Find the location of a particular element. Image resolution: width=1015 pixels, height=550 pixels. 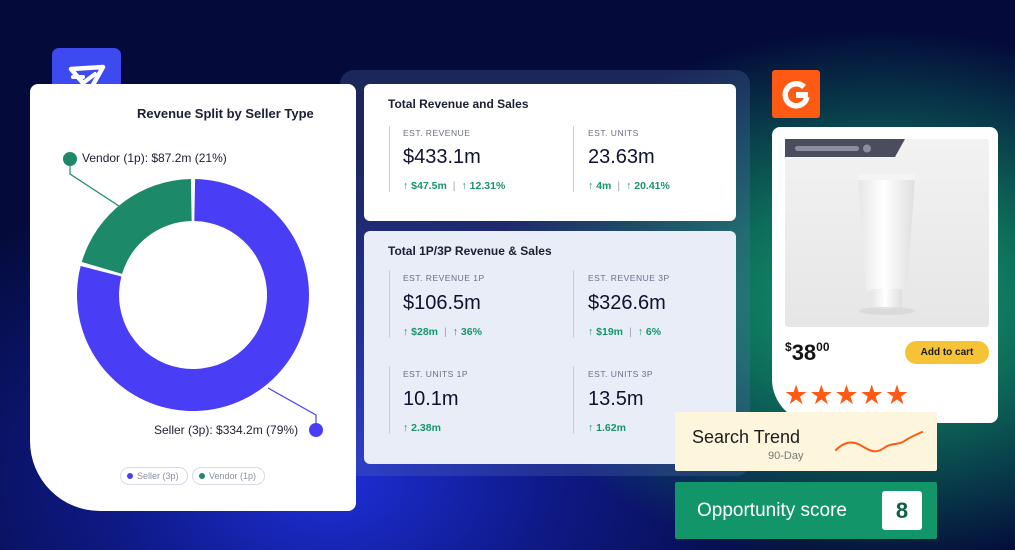

est-revenue-3p-delta-pct: ↑ 6% is located at coordinates (649, 332).